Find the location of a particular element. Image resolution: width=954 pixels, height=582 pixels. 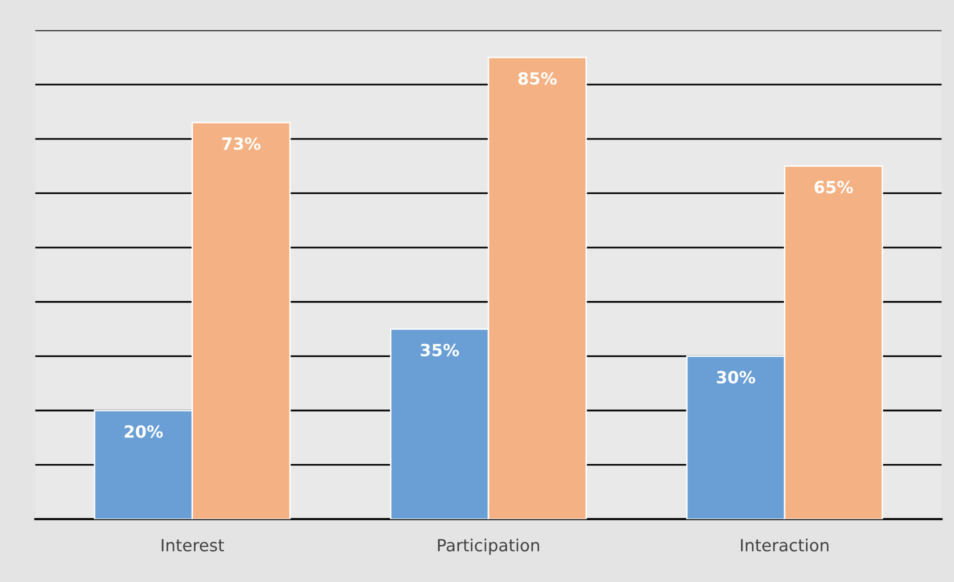

data-label: 30% is located at coordinates (736, 377).